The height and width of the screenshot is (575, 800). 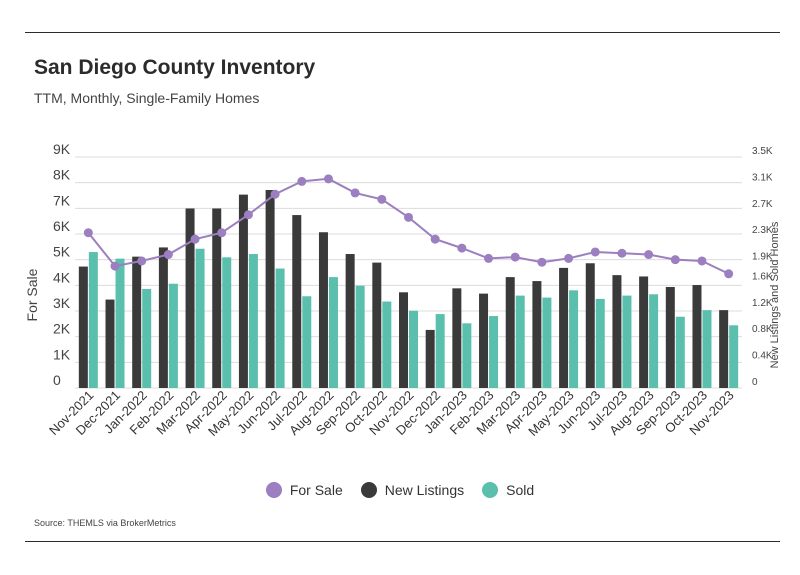 What do you see at coordinates (412, 490) in the screenshot?
I see `legend-item-new-listings: New Listings` at bounding box center [412, 490].